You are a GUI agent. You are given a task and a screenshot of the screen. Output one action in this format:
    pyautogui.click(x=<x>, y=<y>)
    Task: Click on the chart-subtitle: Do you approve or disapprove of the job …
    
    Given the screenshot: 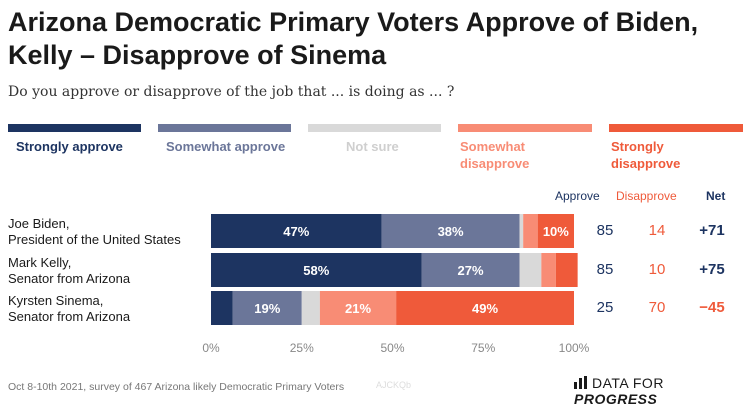 What is the action you would take?
    pyautogui.click(x=231, y=92)
    